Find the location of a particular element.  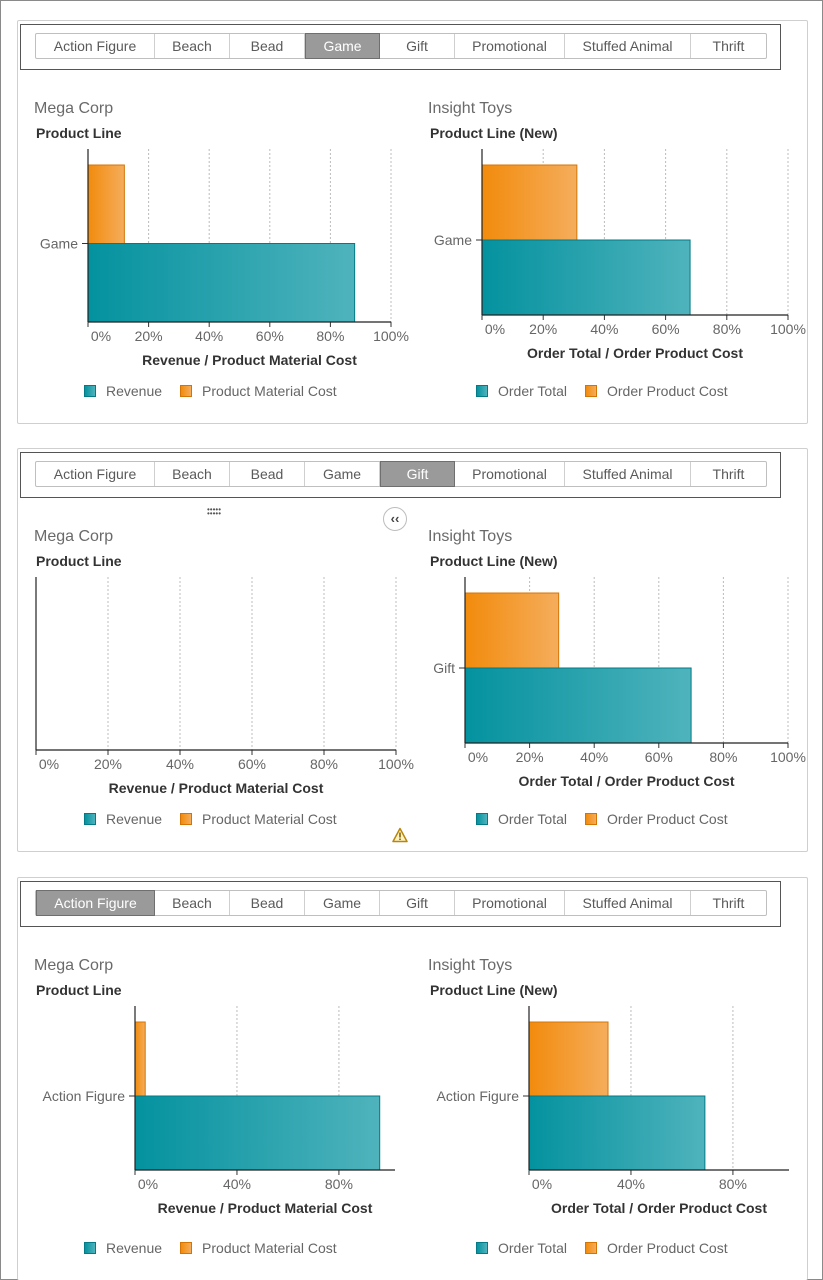

drag-grip-icon: ••••• ••••• is located at coordinates (214, 511).